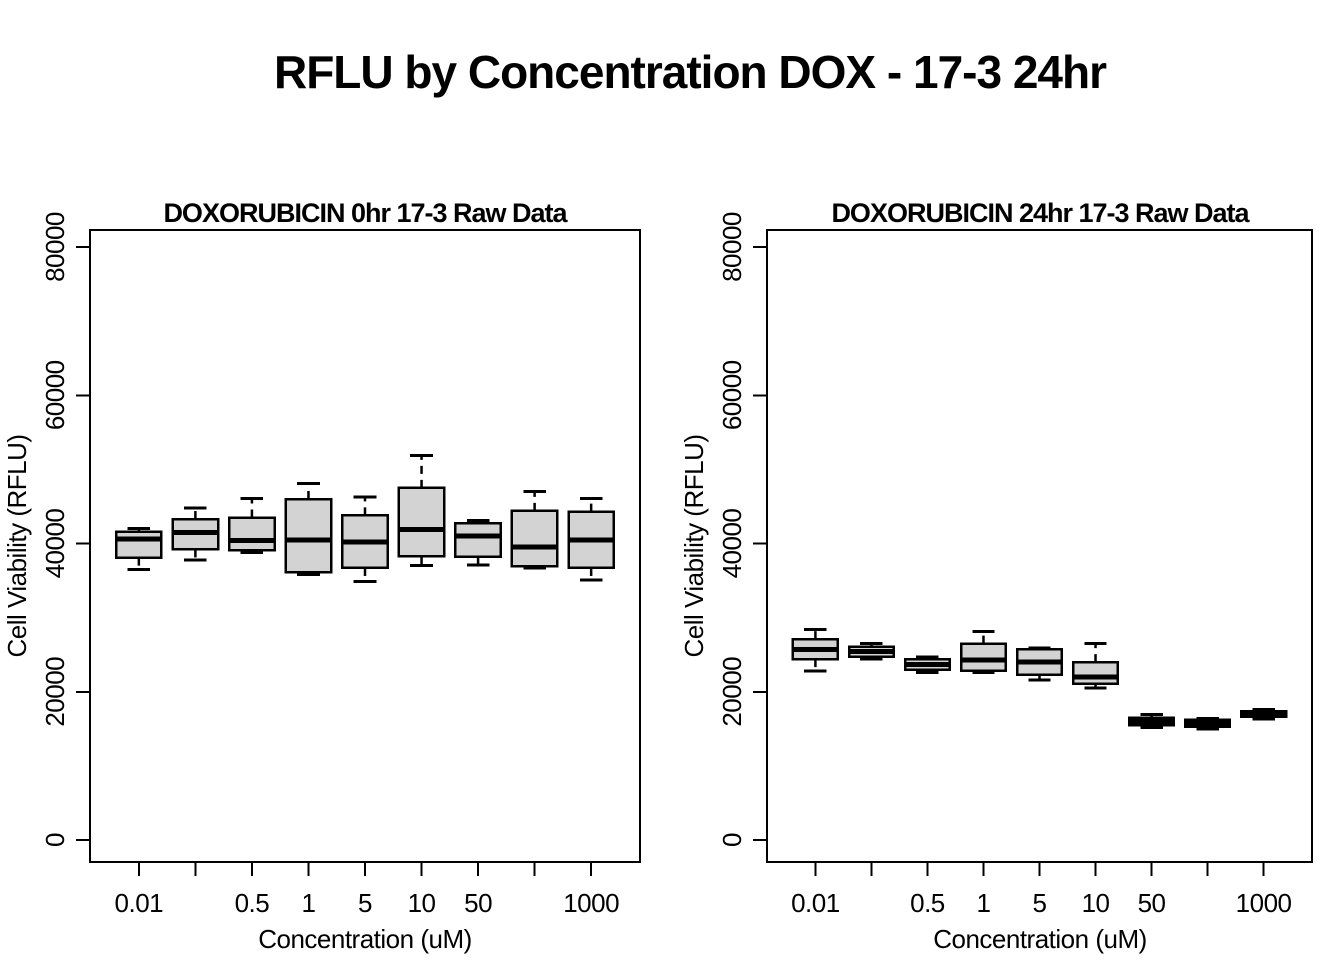 The height and width of the screenshot is (960, 1344). I want to click on right-y-axis-title: Cell Viability (RFLU), so click(694, 545).